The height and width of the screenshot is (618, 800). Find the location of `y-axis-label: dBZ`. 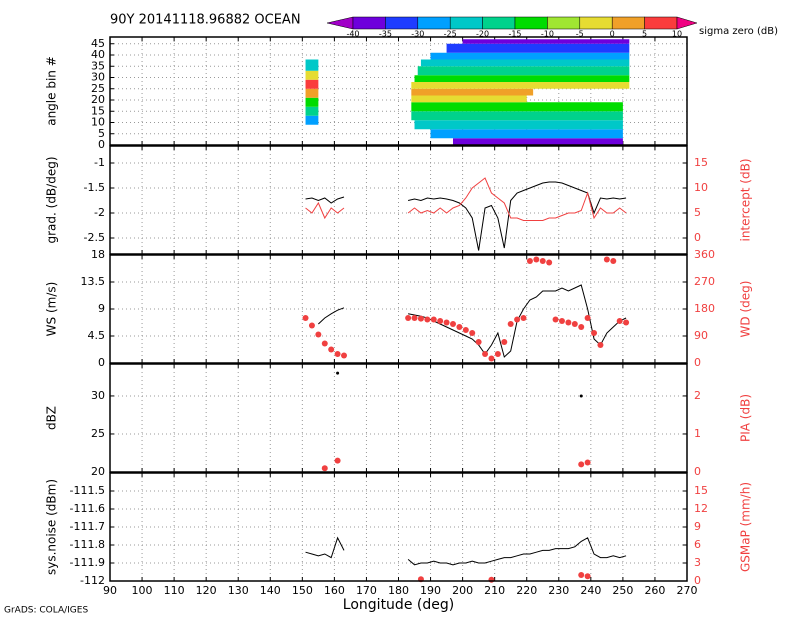

y-axis-label: dBZ is located at coordinates (52, 418).